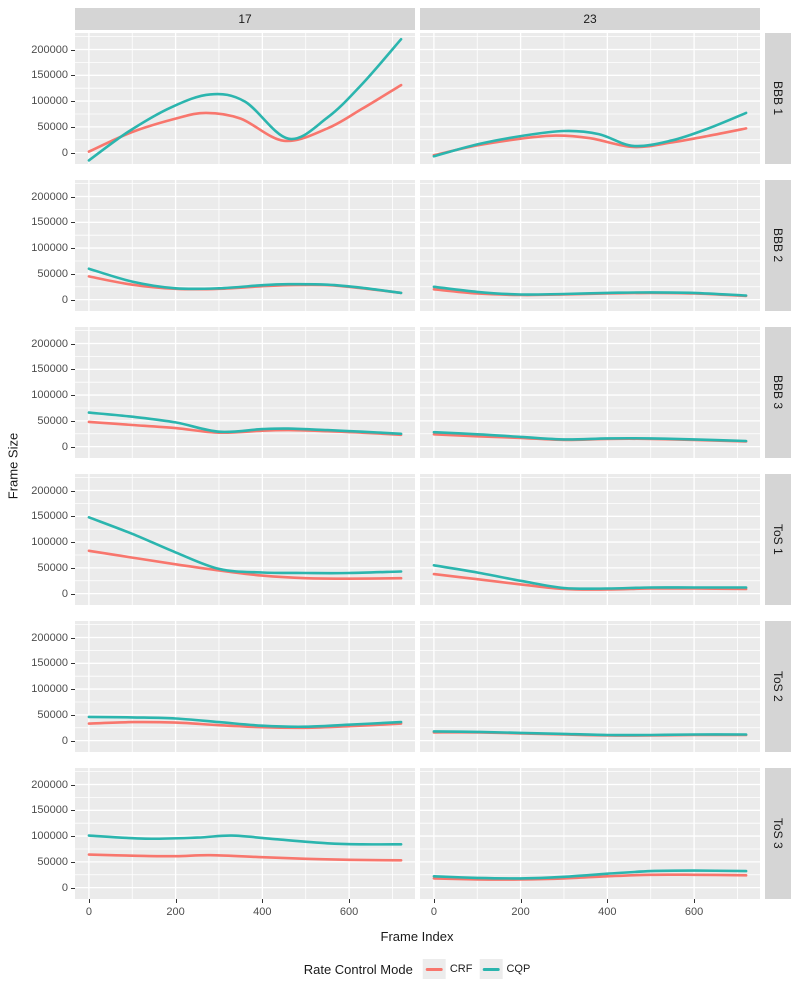 Image resolution: width=800 pixels, height=1000 pixels. I want to click on facet-row-label: BBB 2, so click(778, 245).